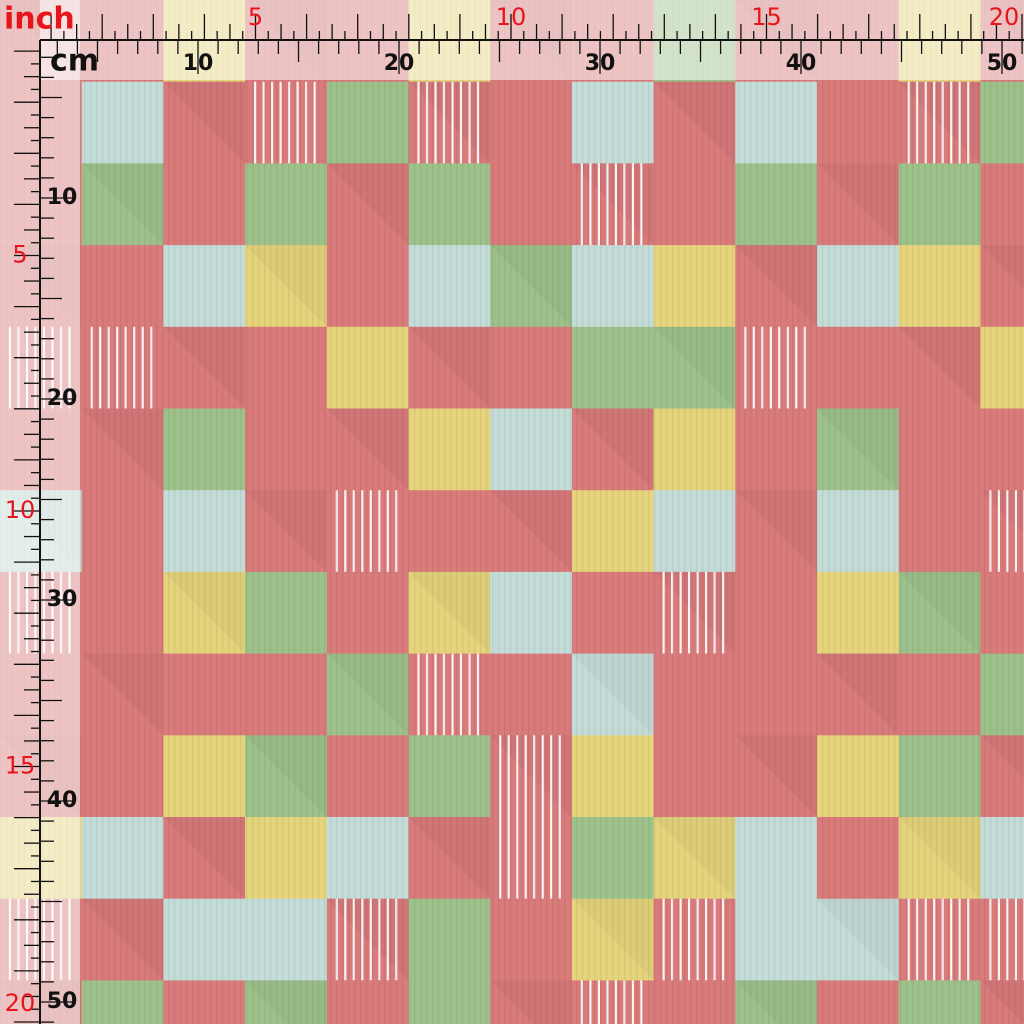  I want to click on top-inch-label: 5, so click(255, 17).